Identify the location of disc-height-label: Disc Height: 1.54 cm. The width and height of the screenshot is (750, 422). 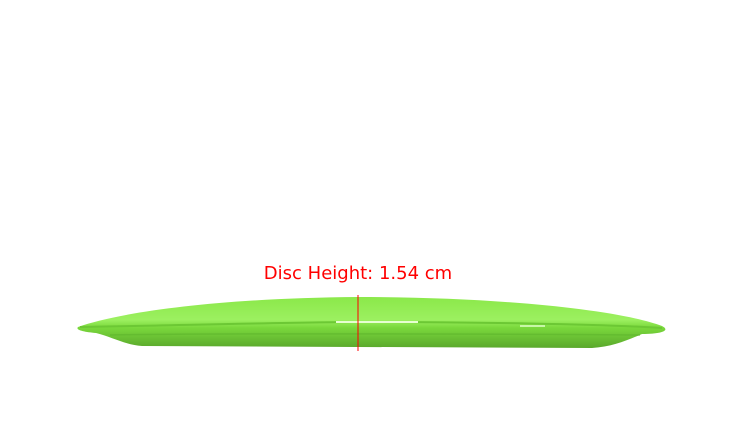
(358, 273).